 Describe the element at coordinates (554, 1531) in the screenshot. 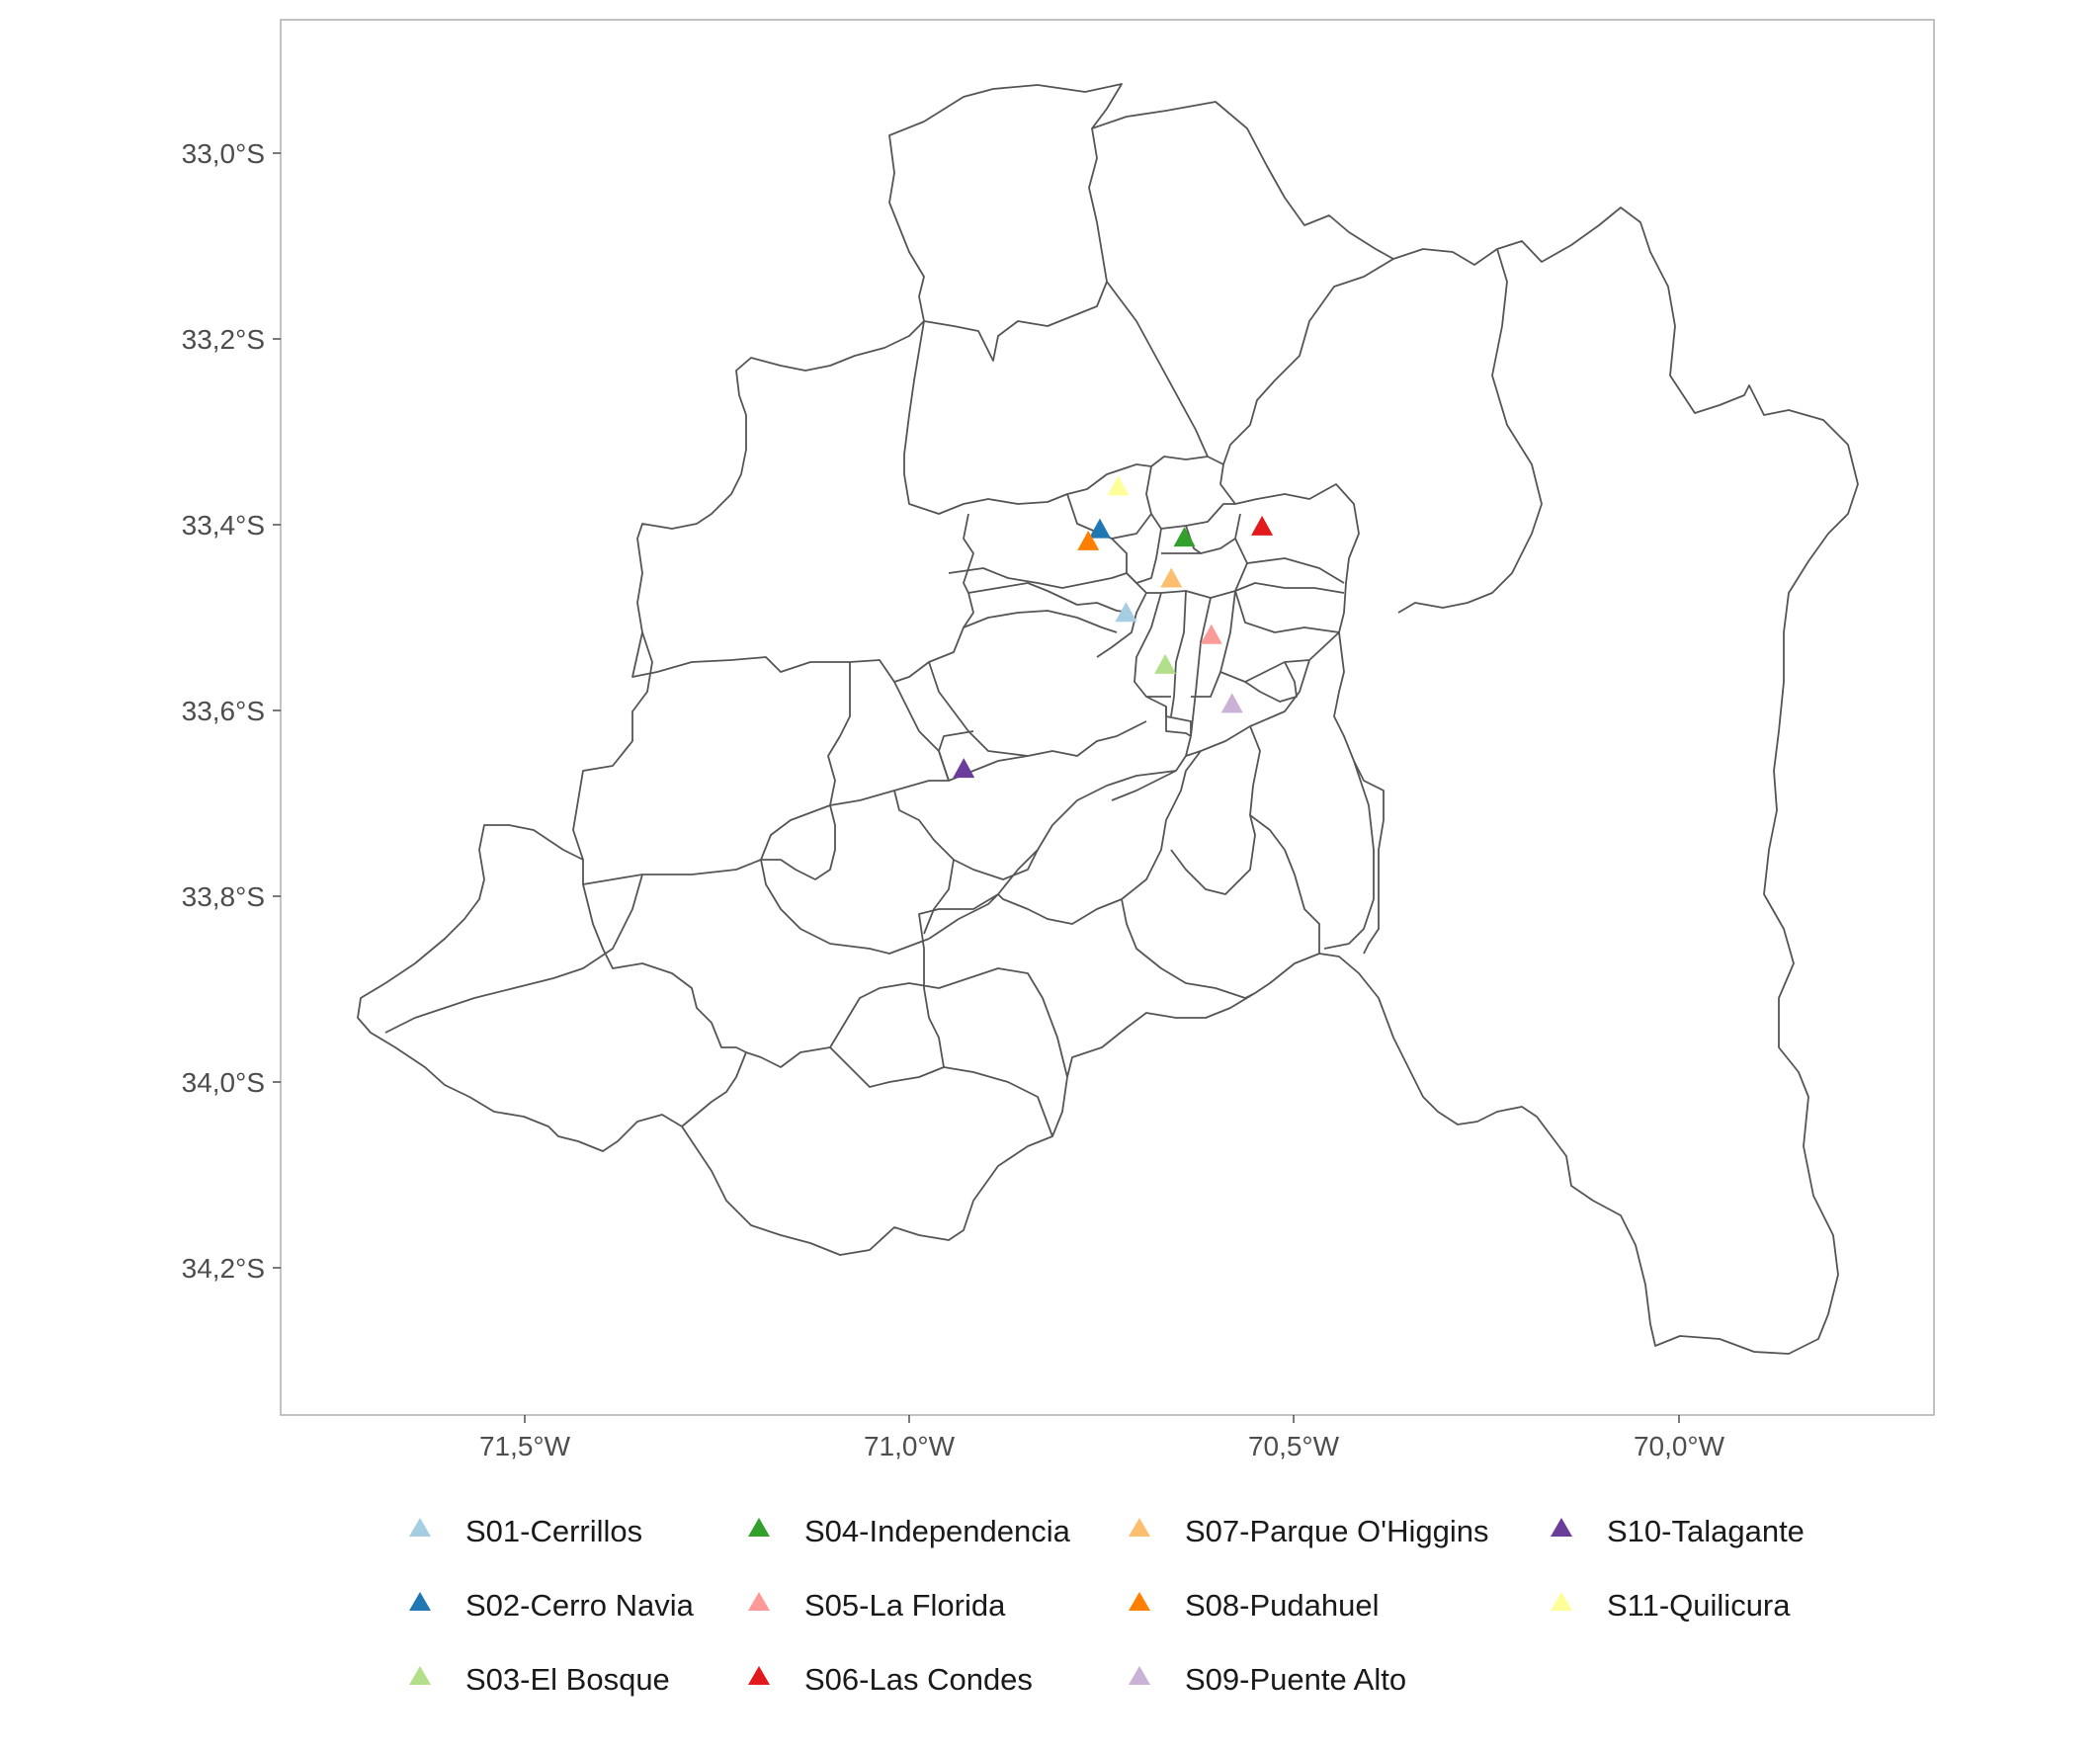

I see `legend-label: S01-Cerrillos` at that location.